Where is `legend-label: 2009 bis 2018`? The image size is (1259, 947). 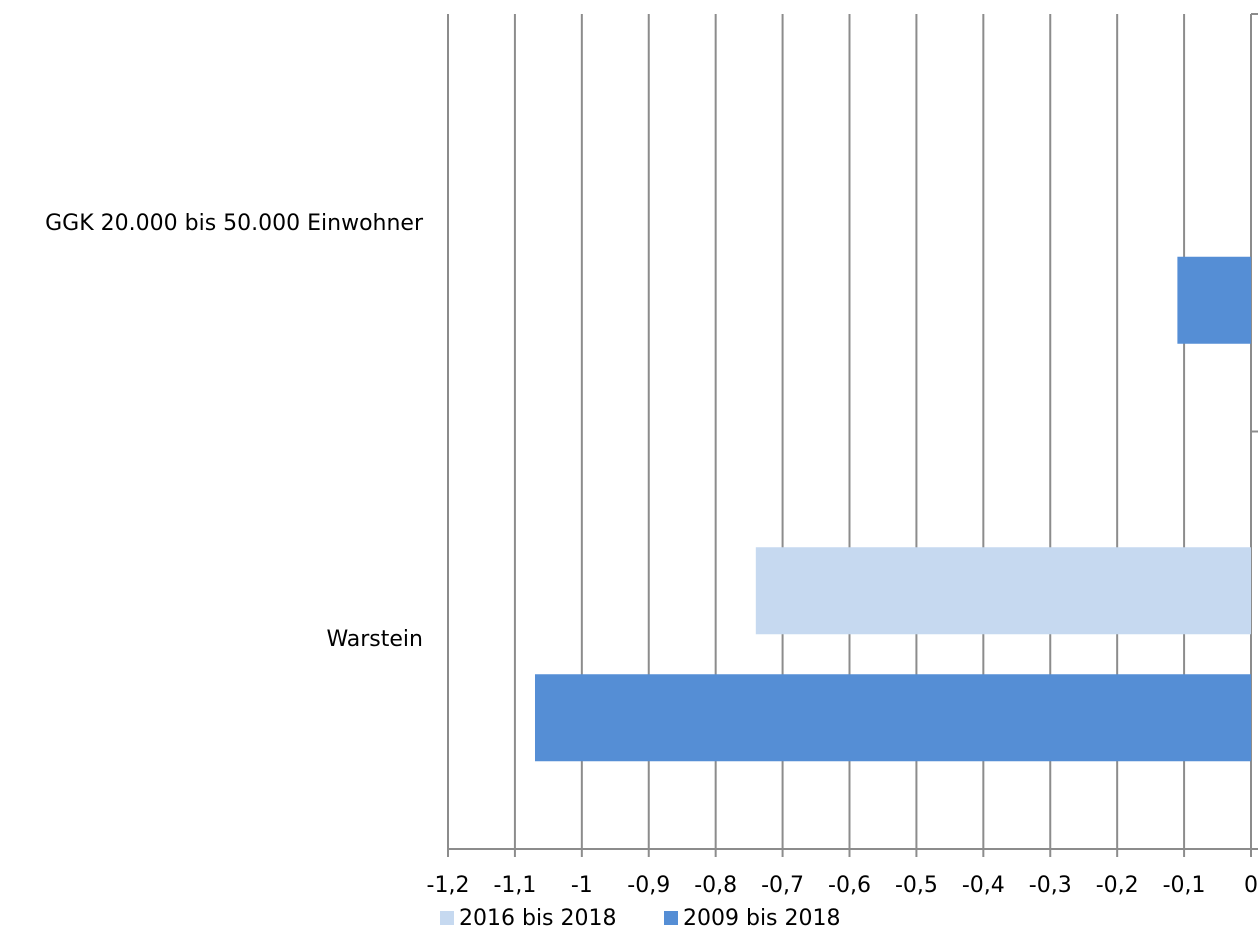
legend-label: 2009 bis 2018 is located at coordinates (762, 918).